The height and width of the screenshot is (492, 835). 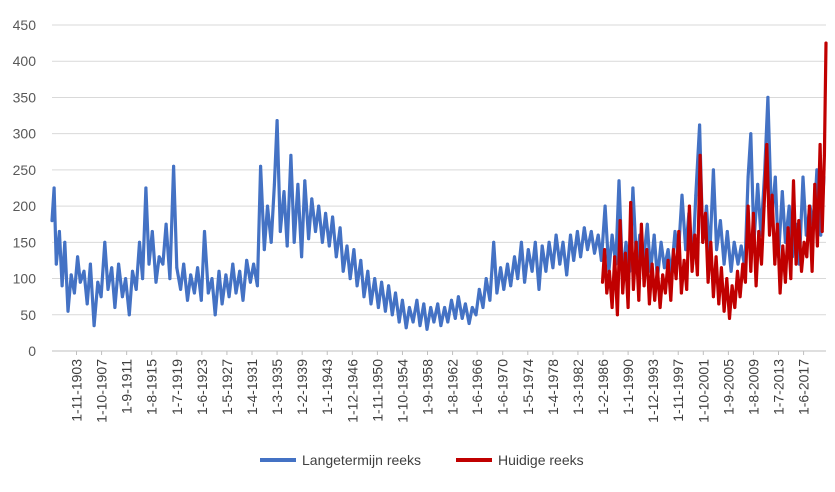 I want to click on x-tick-label: 1-10-2001, so click(x=703, y=391).